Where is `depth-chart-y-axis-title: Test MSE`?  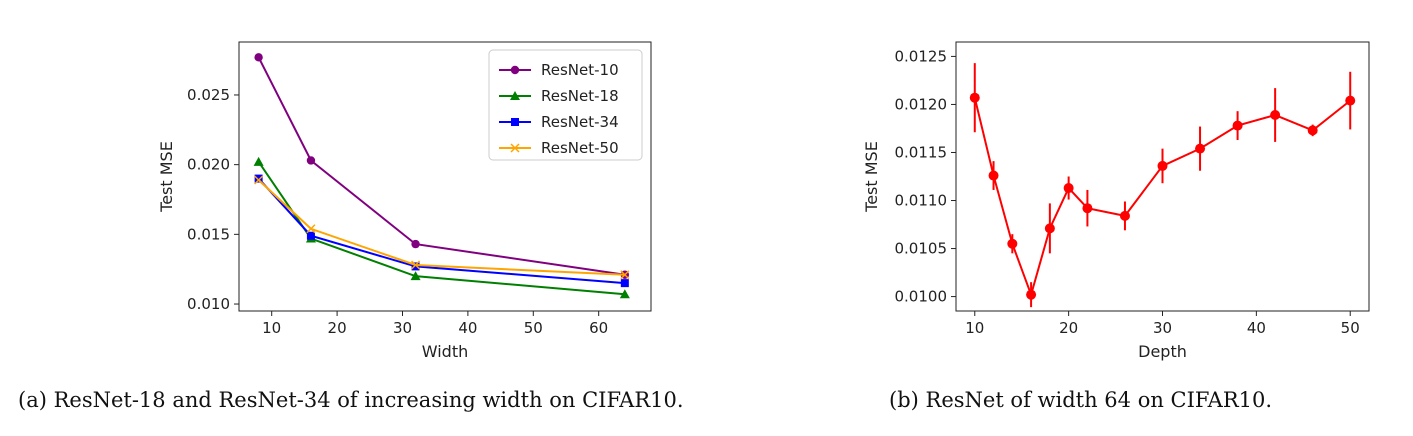
depth-chart-y-axis-title: Test MSE is located at coordinates (871, 177).